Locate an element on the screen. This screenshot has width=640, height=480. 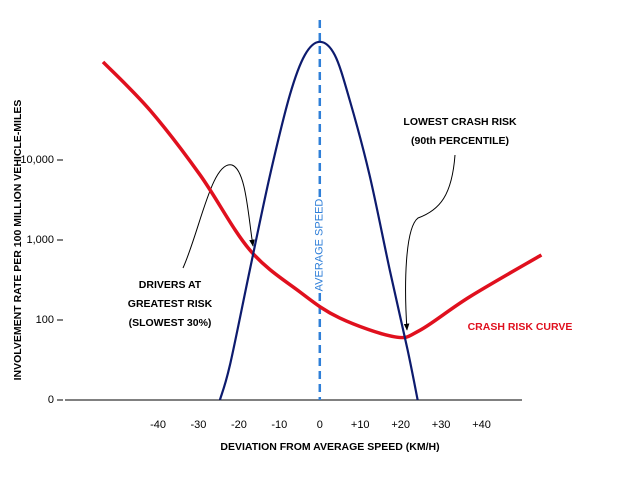
annotation: LOWEST CRASH RISK is located at coordinates (460, 122).